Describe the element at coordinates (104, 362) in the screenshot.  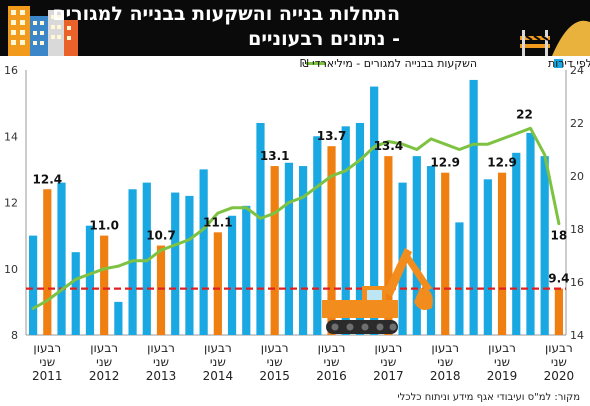
I see `x-axis-tick-label: רבעון שני 2012` at that location.